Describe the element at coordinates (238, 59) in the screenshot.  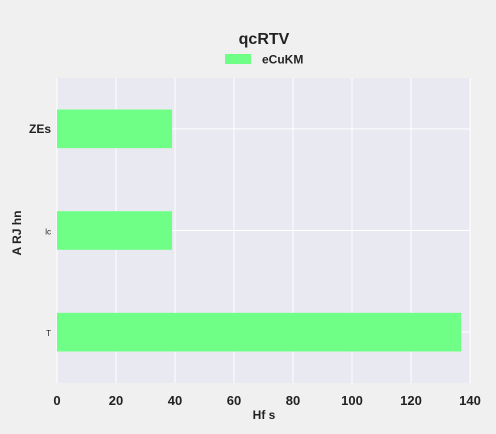
I see `legend-swatch` at that location.